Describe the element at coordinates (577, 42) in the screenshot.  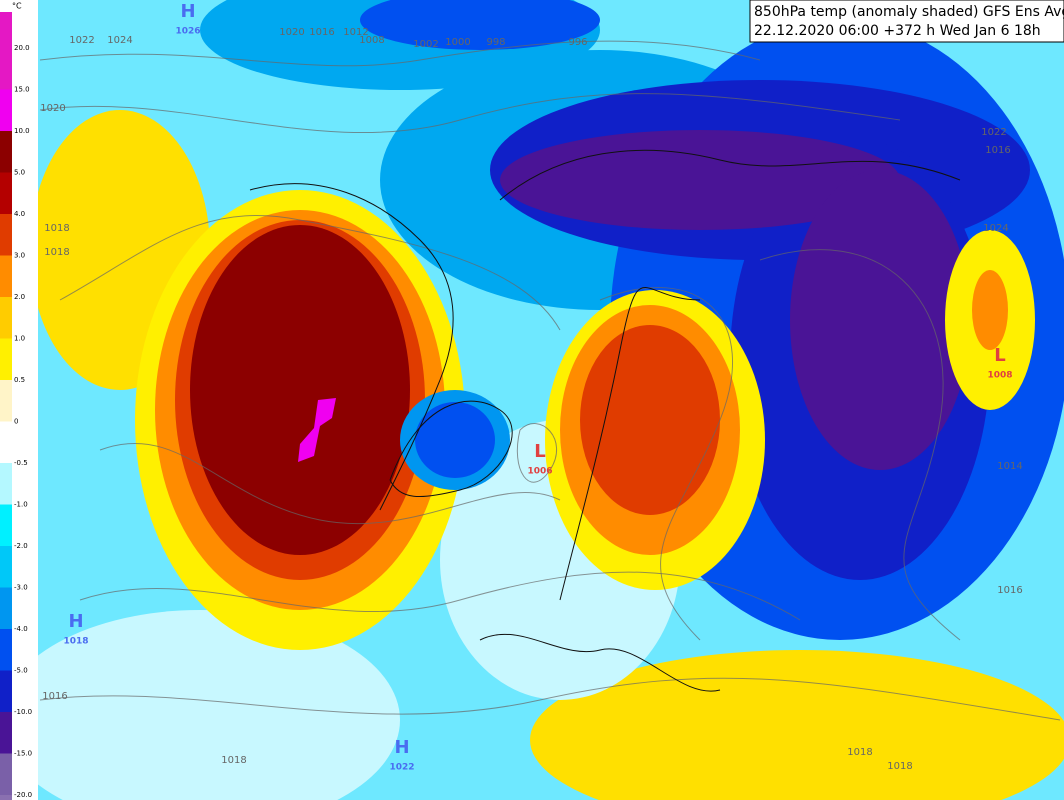
I see `isobar-label: 996` at that location.